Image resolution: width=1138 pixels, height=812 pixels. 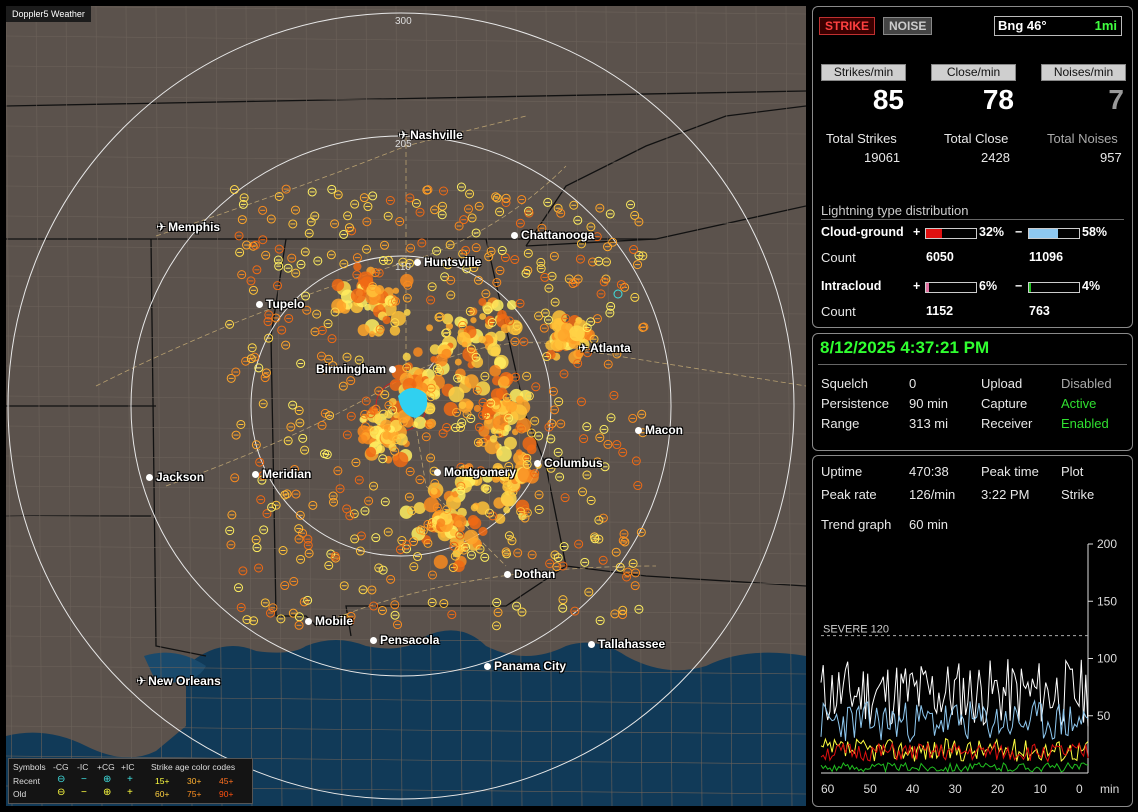 I want to click on squelch-value: 0, so click(x=913, y=383).